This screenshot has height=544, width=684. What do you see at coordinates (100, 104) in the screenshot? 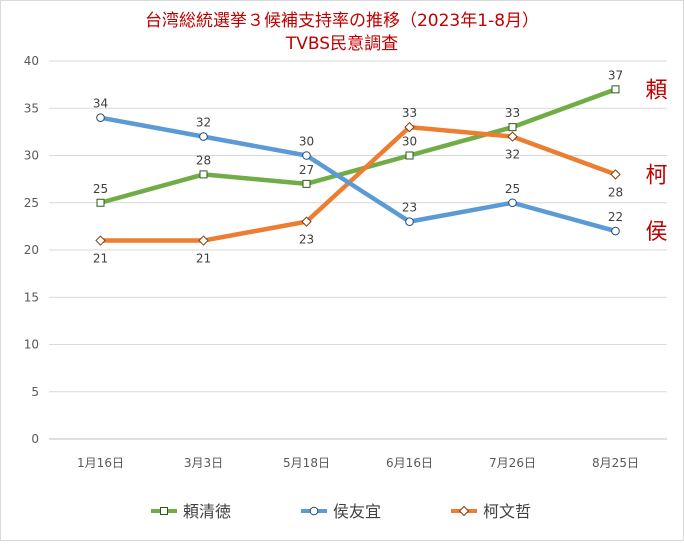
I see `data-label: 34` at bounding box center [100, 104].